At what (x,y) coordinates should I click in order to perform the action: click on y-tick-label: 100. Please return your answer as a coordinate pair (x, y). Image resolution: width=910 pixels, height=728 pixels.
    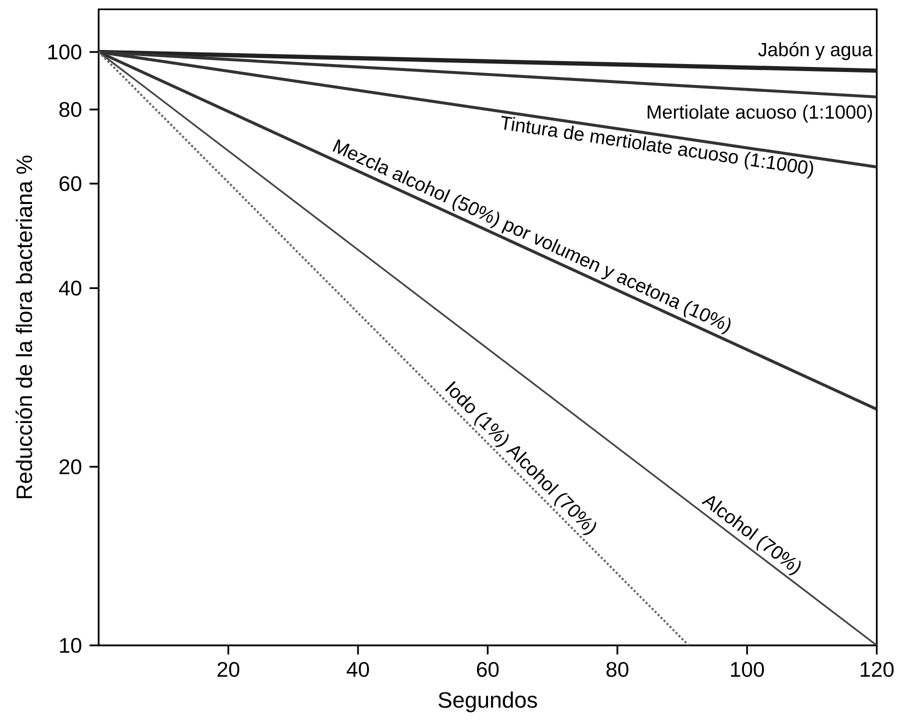
    Looking at the image, I should click on (65, 52).